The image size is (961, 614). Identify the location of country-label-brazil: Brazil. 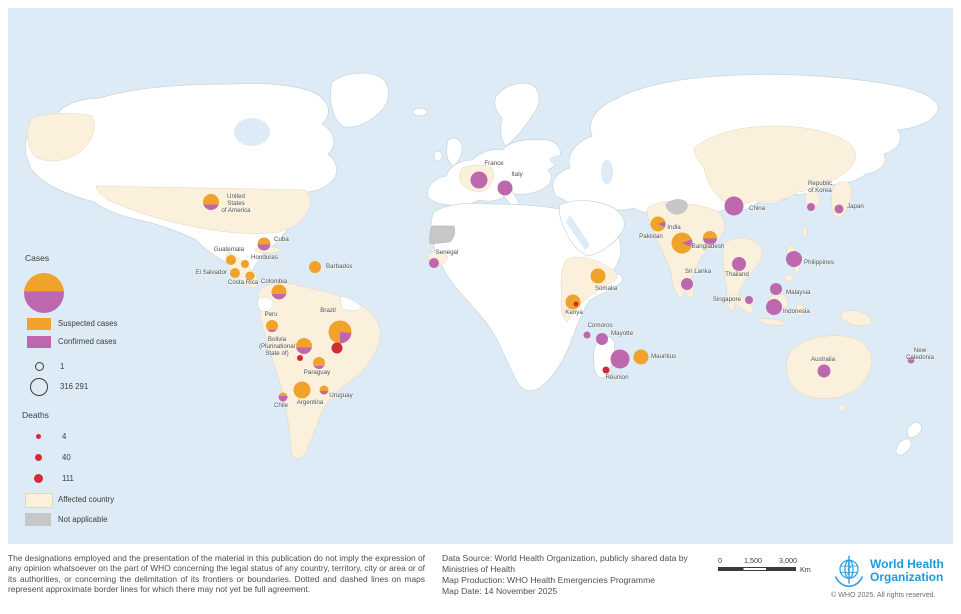
(328, 310).